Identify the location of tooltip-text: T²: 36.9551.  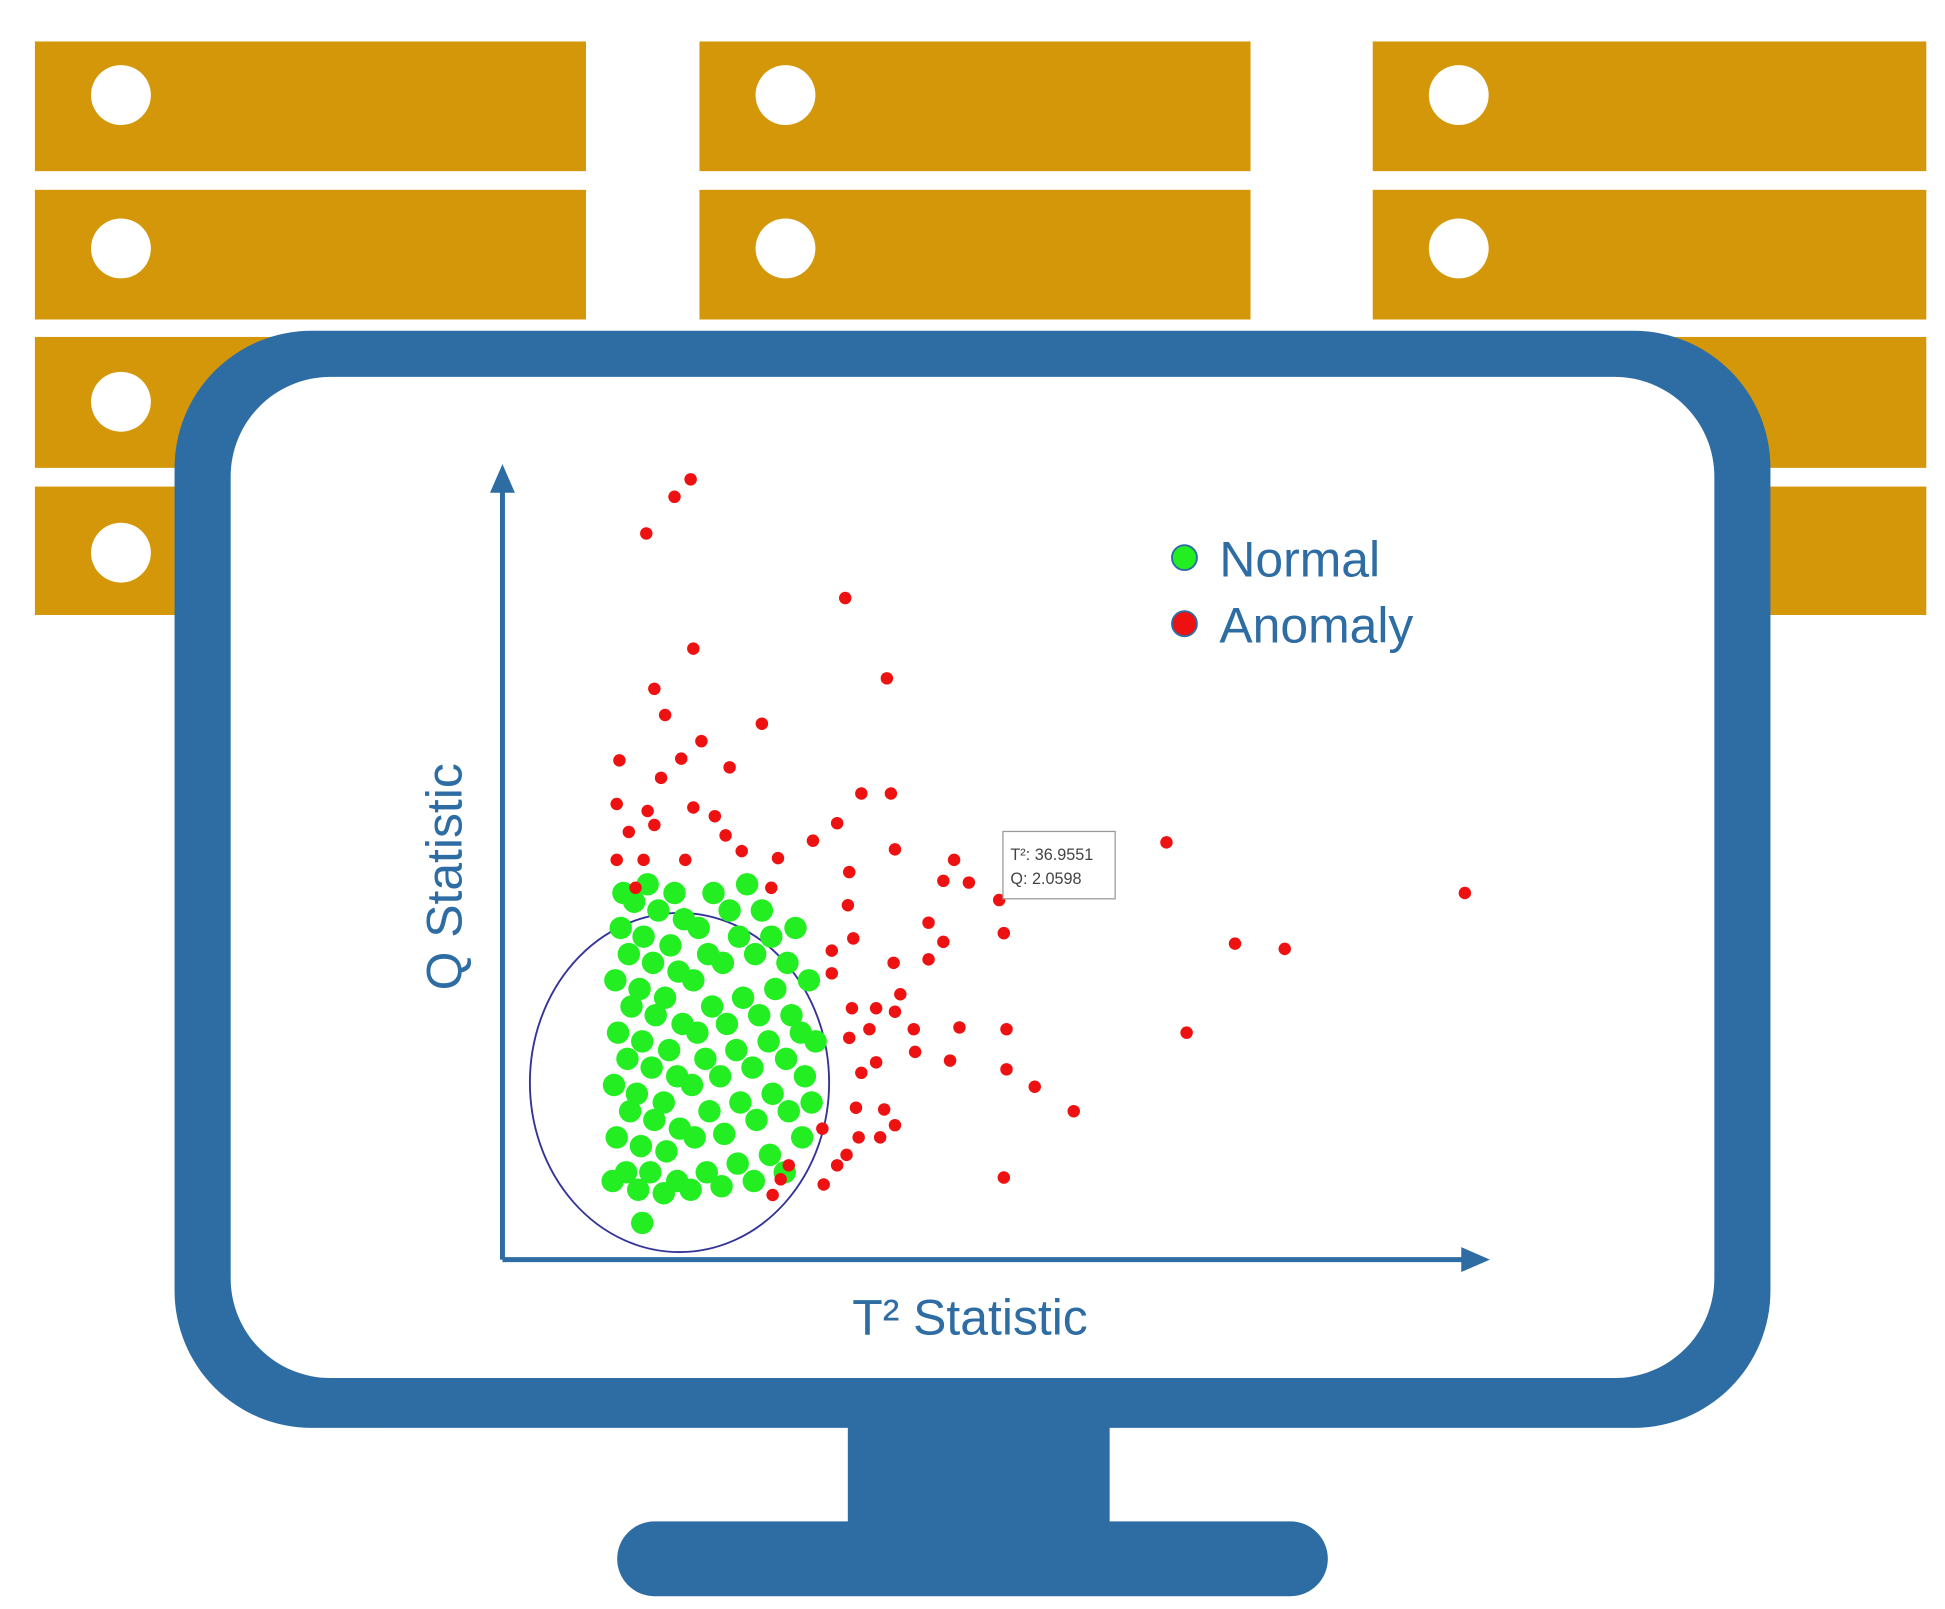
(1051, 855).